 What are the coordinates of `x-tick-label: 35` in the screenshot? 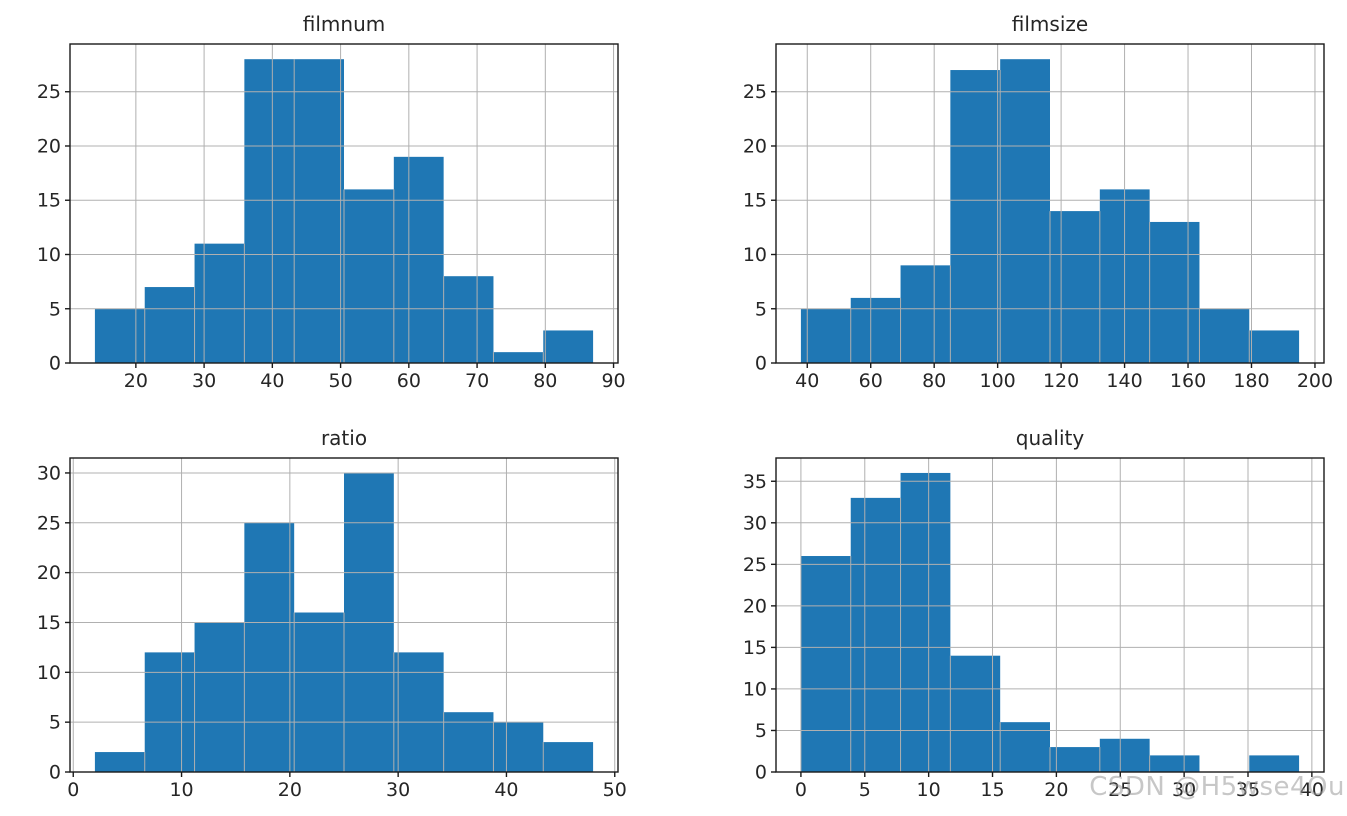 It's located at (1248, 790).